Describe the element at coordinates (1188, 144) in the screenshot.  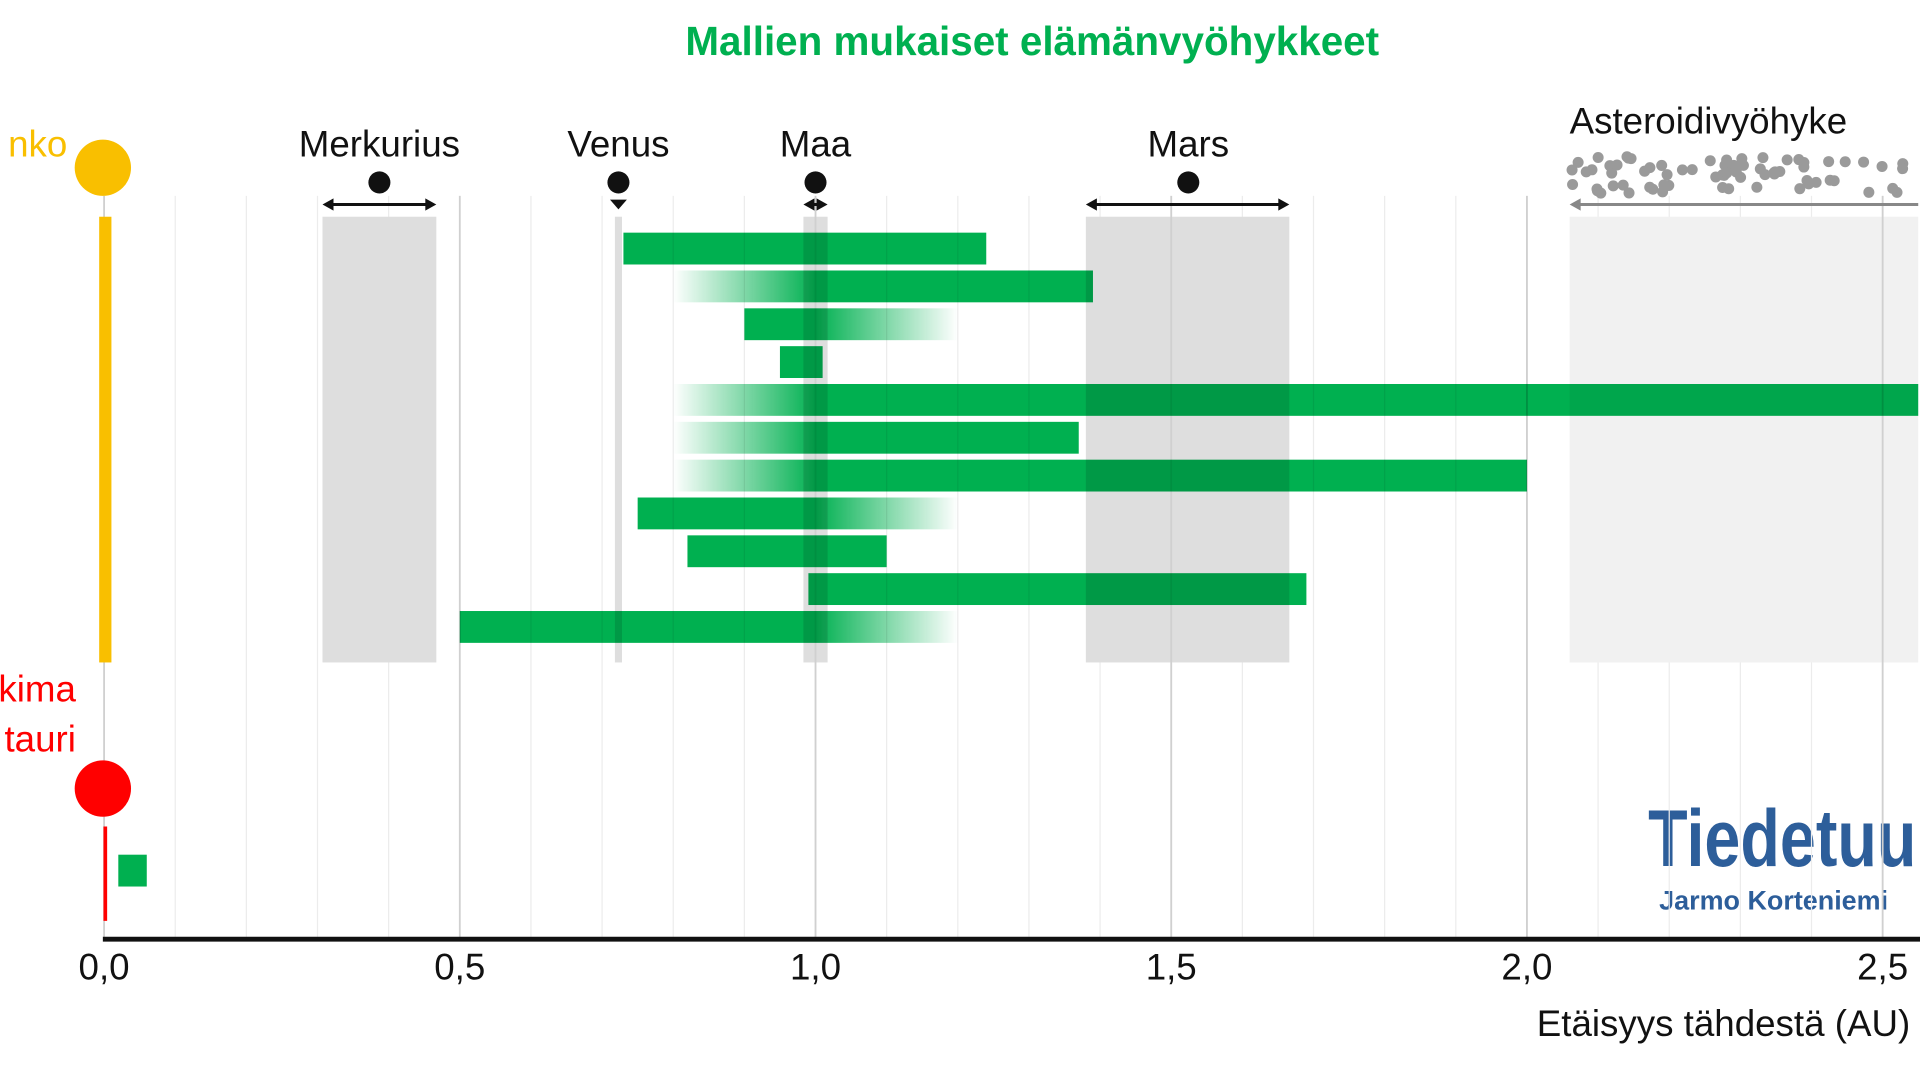
I see `planet-label: Mars` at that location.